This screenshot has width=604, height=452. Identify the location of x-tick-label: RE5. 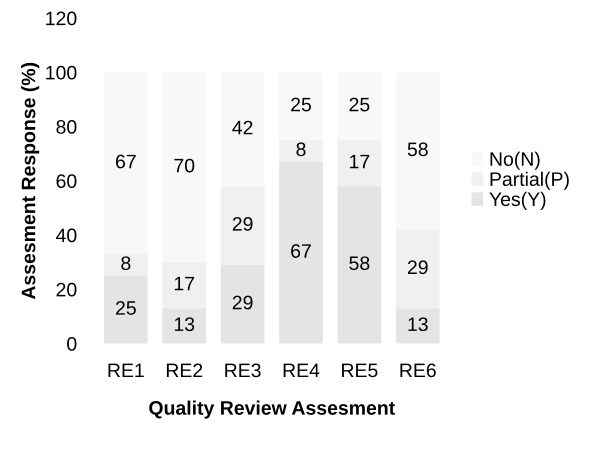
(360, 371).